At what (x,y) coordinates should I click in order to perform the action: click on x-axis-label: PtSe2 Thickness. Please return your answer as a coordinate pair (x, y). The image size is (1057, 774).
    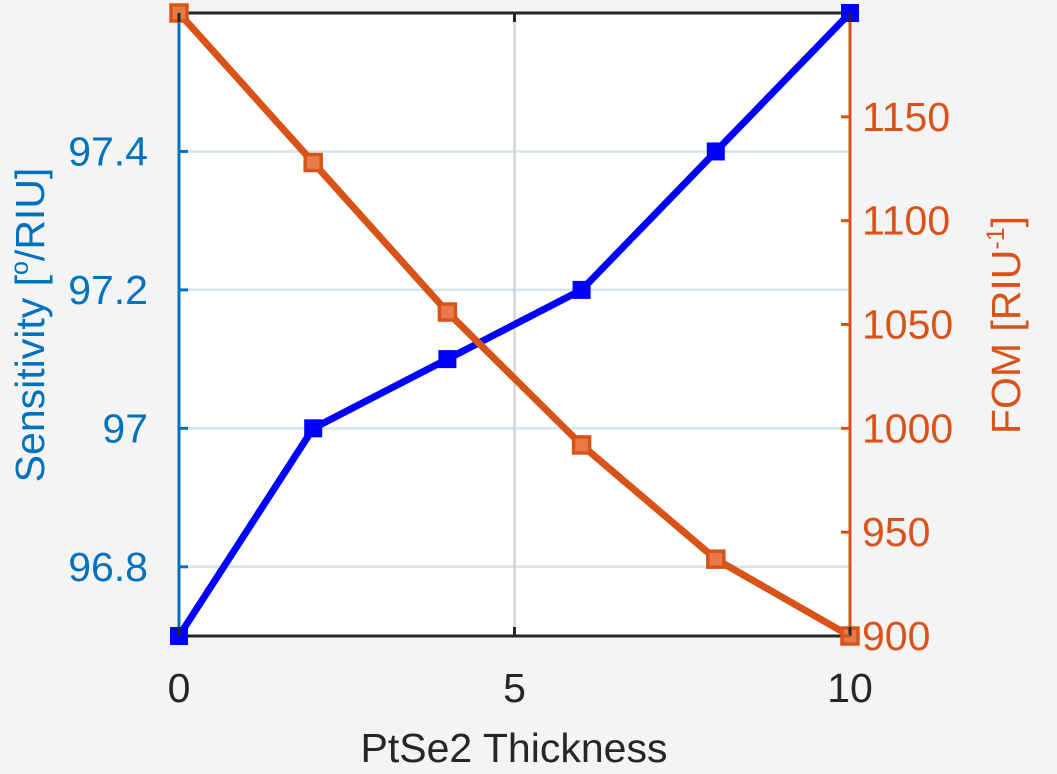
    Looking at the image, I should click on (514, 747).